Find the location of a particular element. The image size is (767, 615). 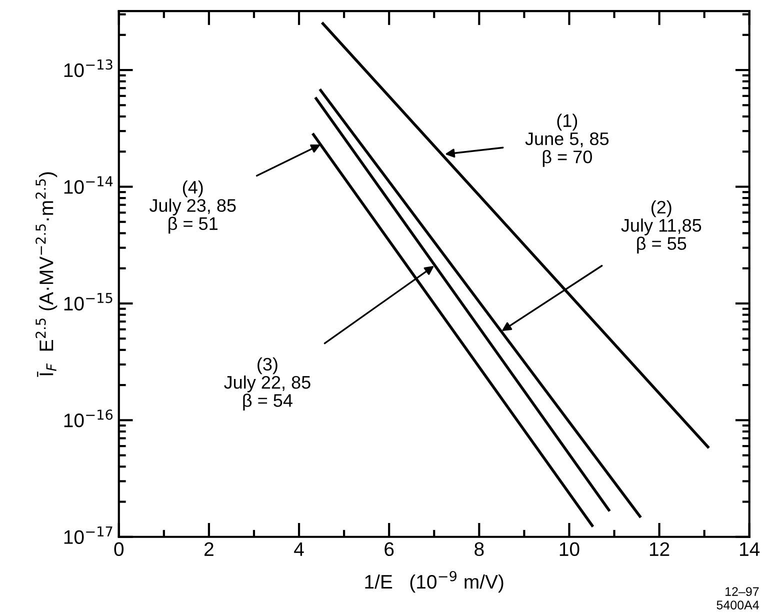

x-tick-label: 12 is located at coordinates (660, 549).